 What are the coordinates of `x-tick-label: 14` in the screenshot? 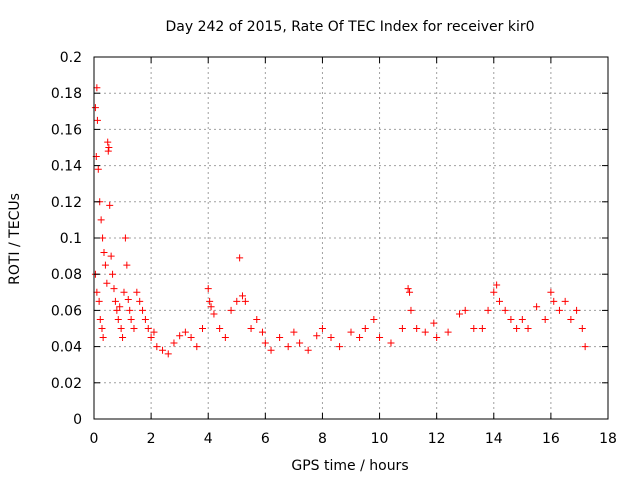 It's located at (494, 439).